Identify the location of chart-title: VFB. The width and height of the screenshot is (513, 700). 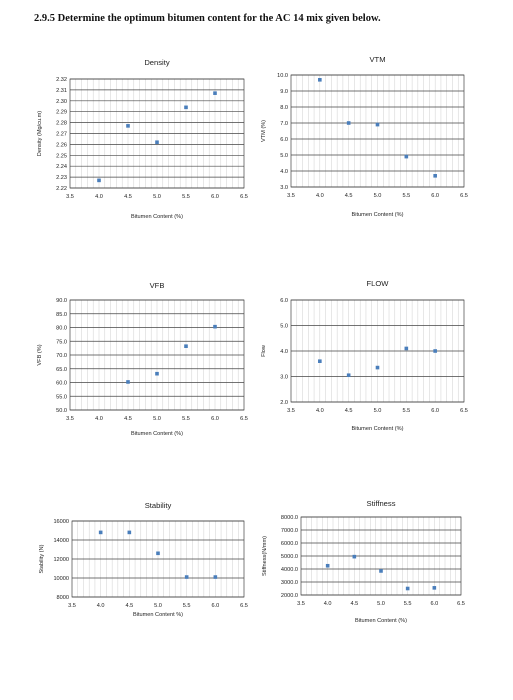
(157, 285).